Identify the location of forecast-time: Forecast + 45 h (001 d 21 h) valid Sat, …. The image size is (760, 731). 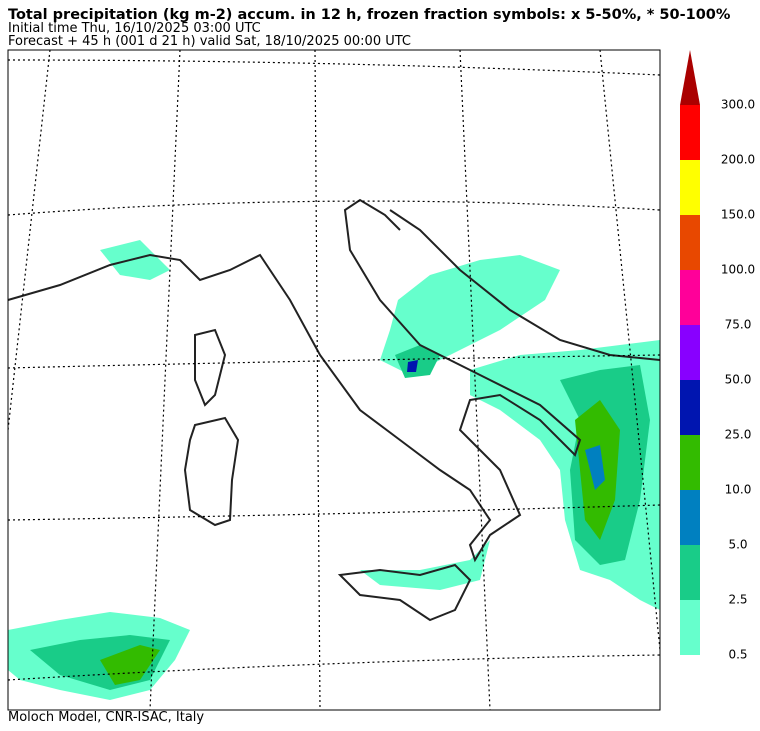
(210, 41).